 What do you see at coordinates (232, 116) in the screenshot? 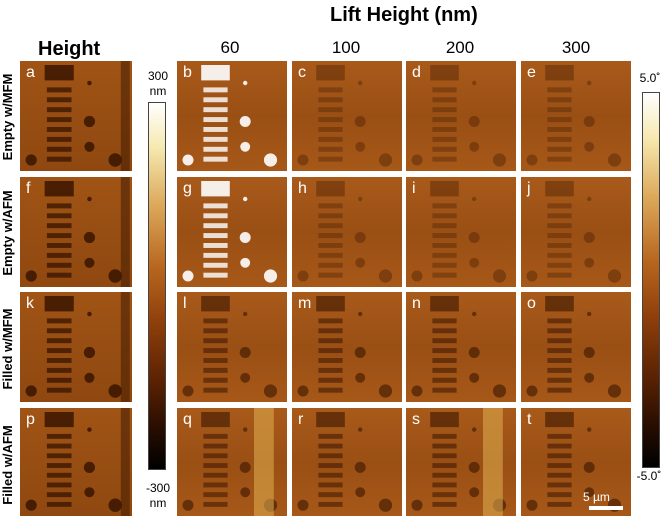
I see `image-panel-b: b` at bounding box center [232, 116].